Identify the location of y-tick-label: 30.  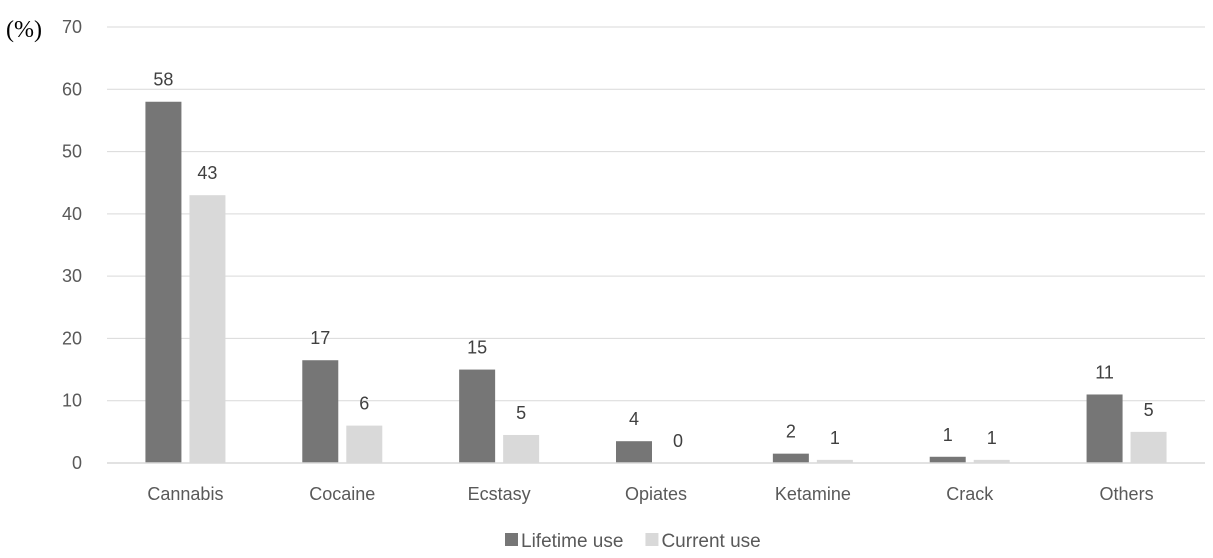
(72, 276).